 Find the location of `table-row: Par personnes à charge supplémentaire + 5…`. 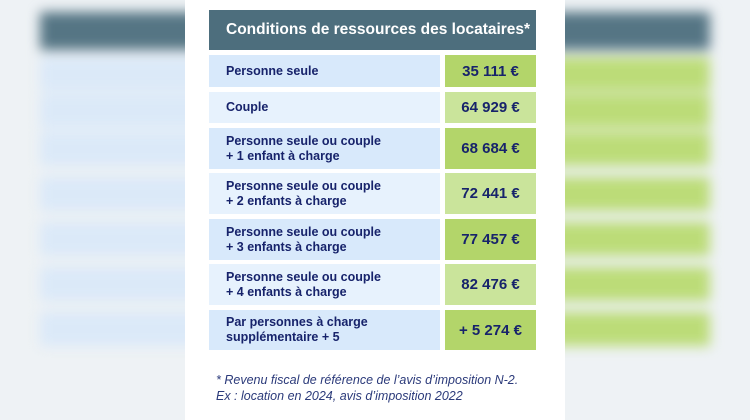

table-row: Par personnes à charge supplémentaire + 5… is located at coordinates (372, 330).